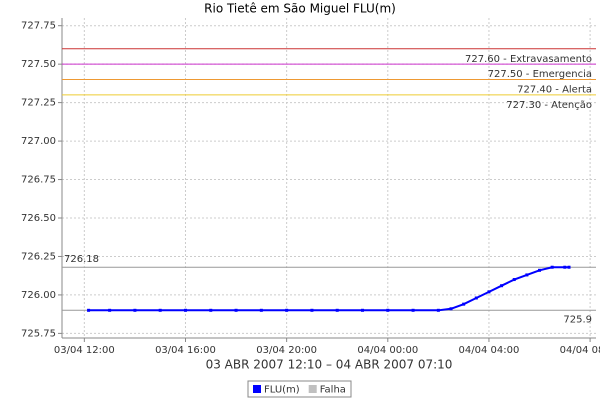 The image size is (600, 400). What do you see at coordinates (38, 26) in the screenshot?
I see `y-tick-label: 727.75` at bounding box center [38, 26].